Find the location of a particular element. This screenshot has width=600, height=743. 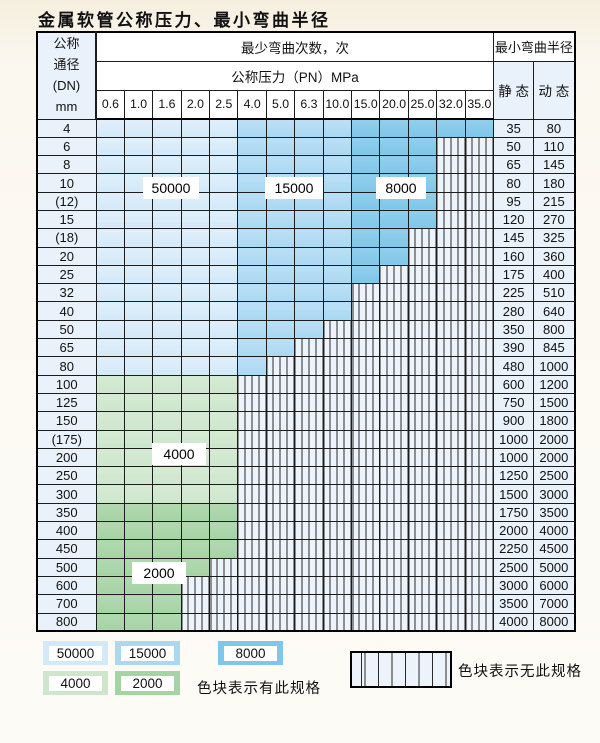

dn-cell: 6 is located at coordinates (66, 146).